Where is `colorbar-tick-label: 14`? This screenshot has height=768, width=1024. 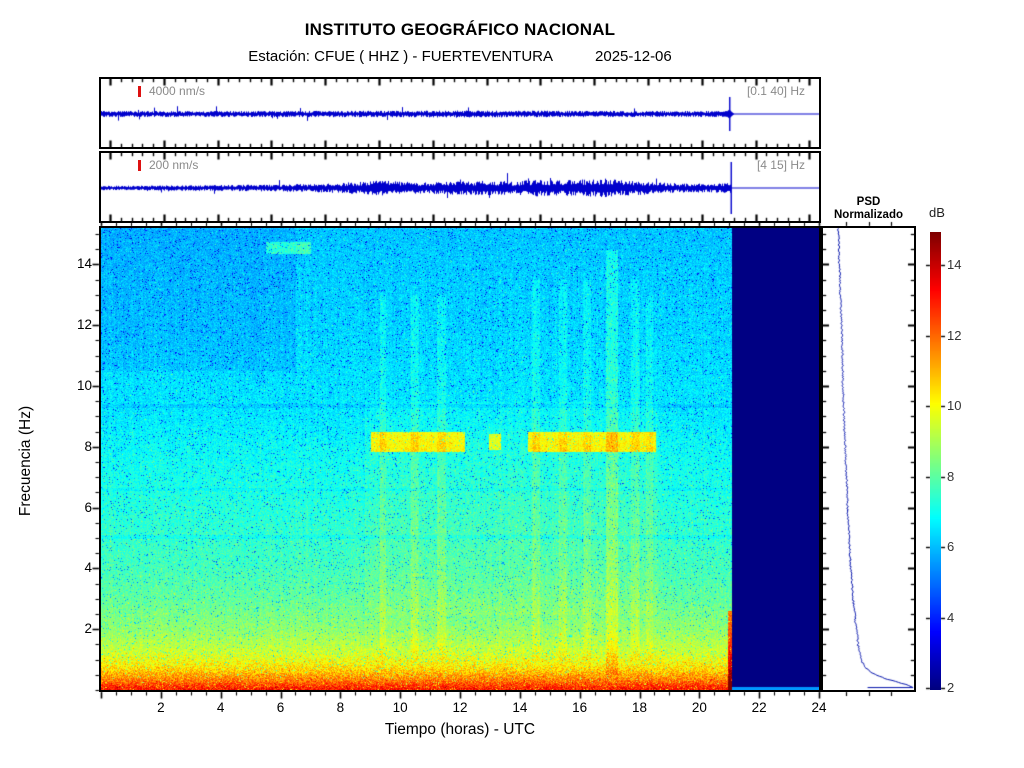
colorbar-tick-label: 14 is located at coordinates (954, 265).